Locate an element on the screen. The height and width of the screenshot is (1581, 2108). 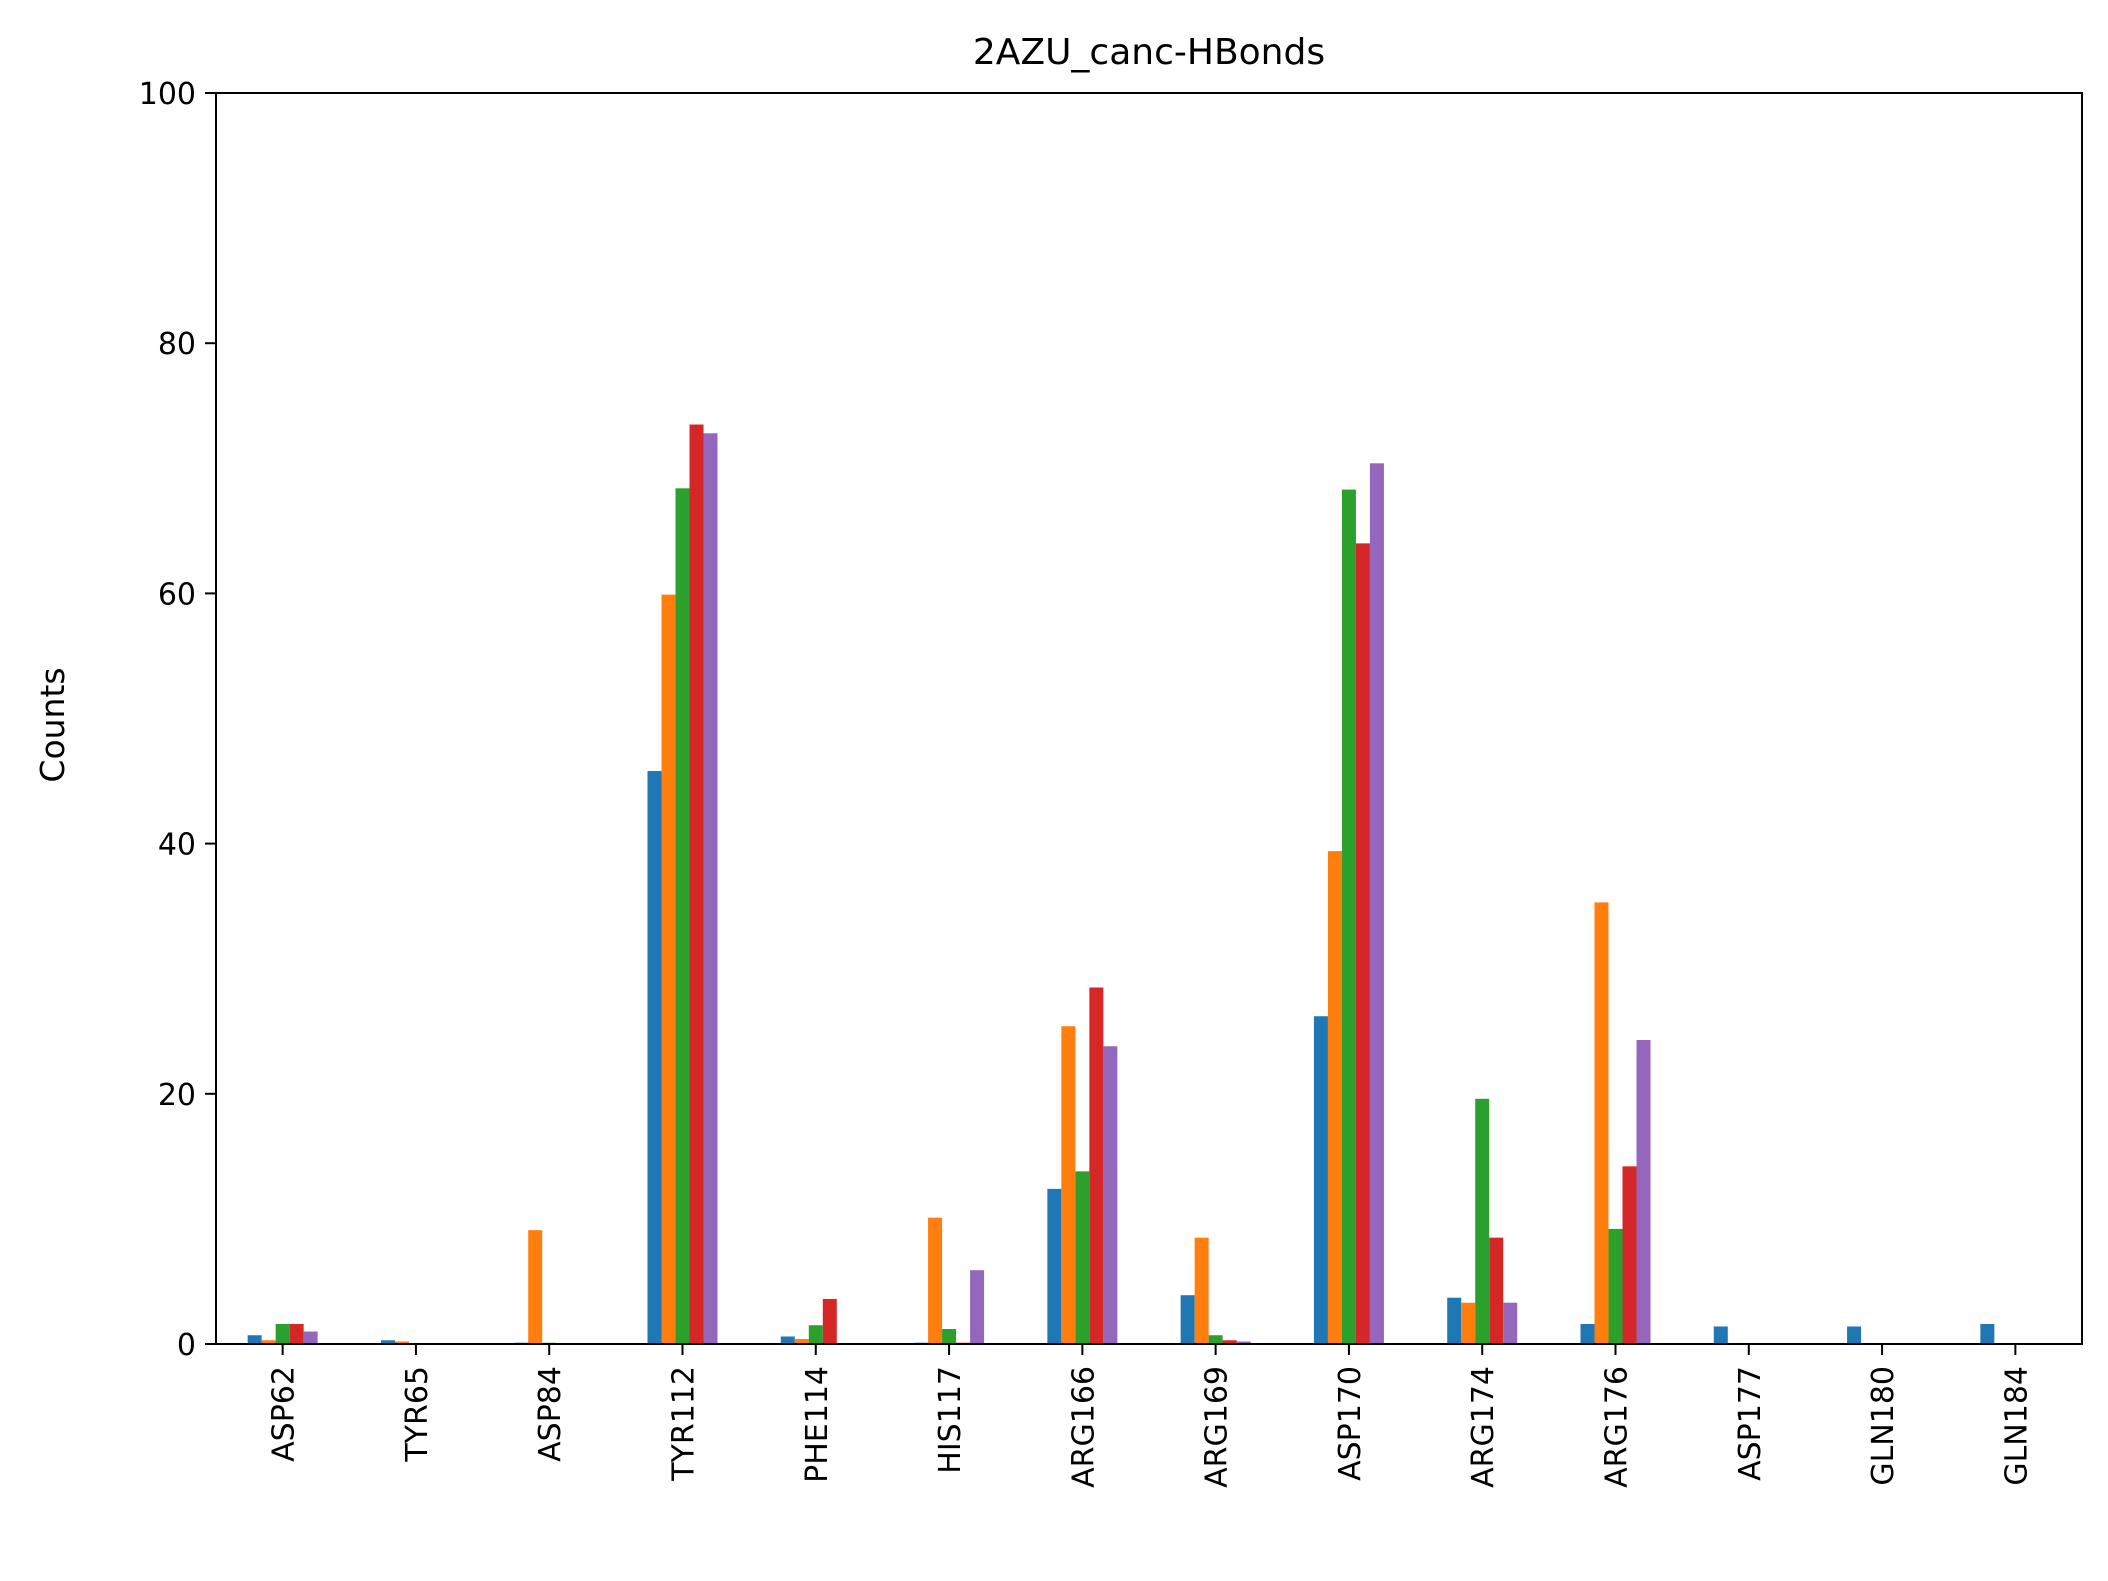
x-tick-label-tyr65: TYR65 is located at coordinates (417, 1414).